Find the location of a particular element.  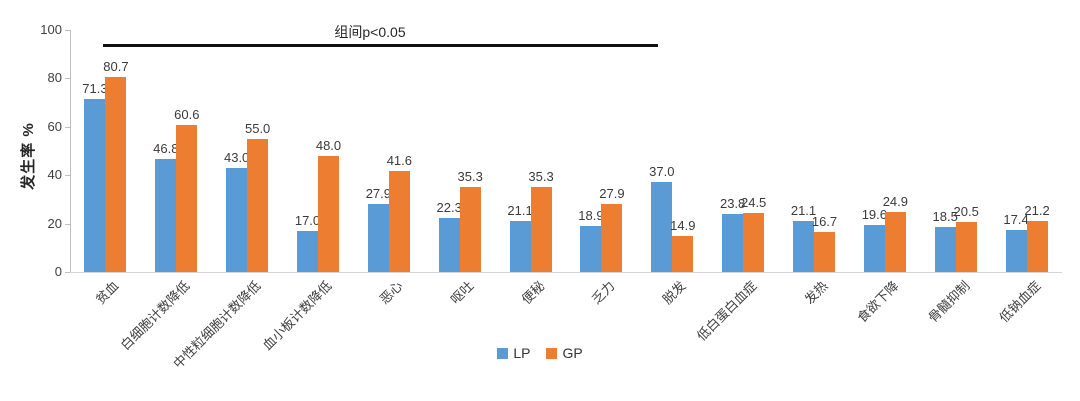

value-label-gp-12: 20.5 is located at coordinates (966, 212).